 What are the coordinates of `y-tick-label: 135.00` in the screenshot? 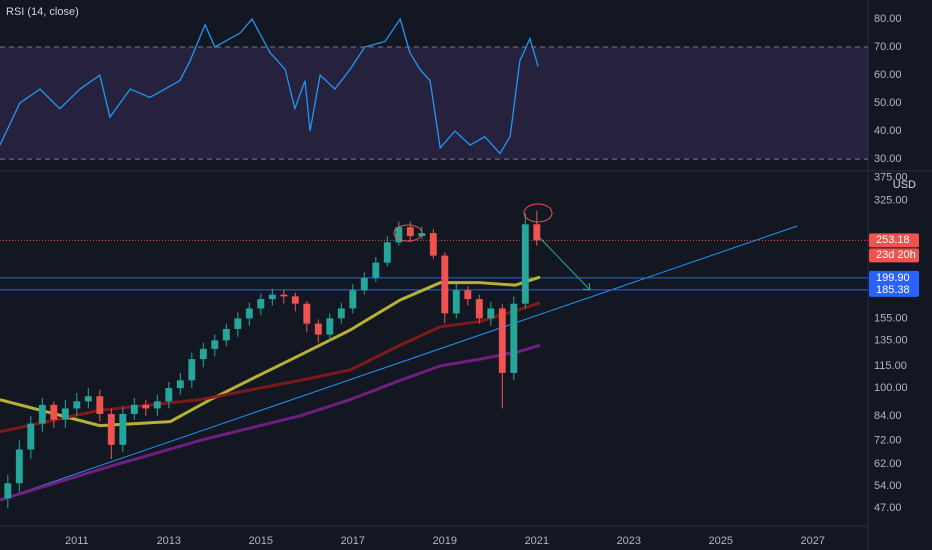 It's located at (891, 340).